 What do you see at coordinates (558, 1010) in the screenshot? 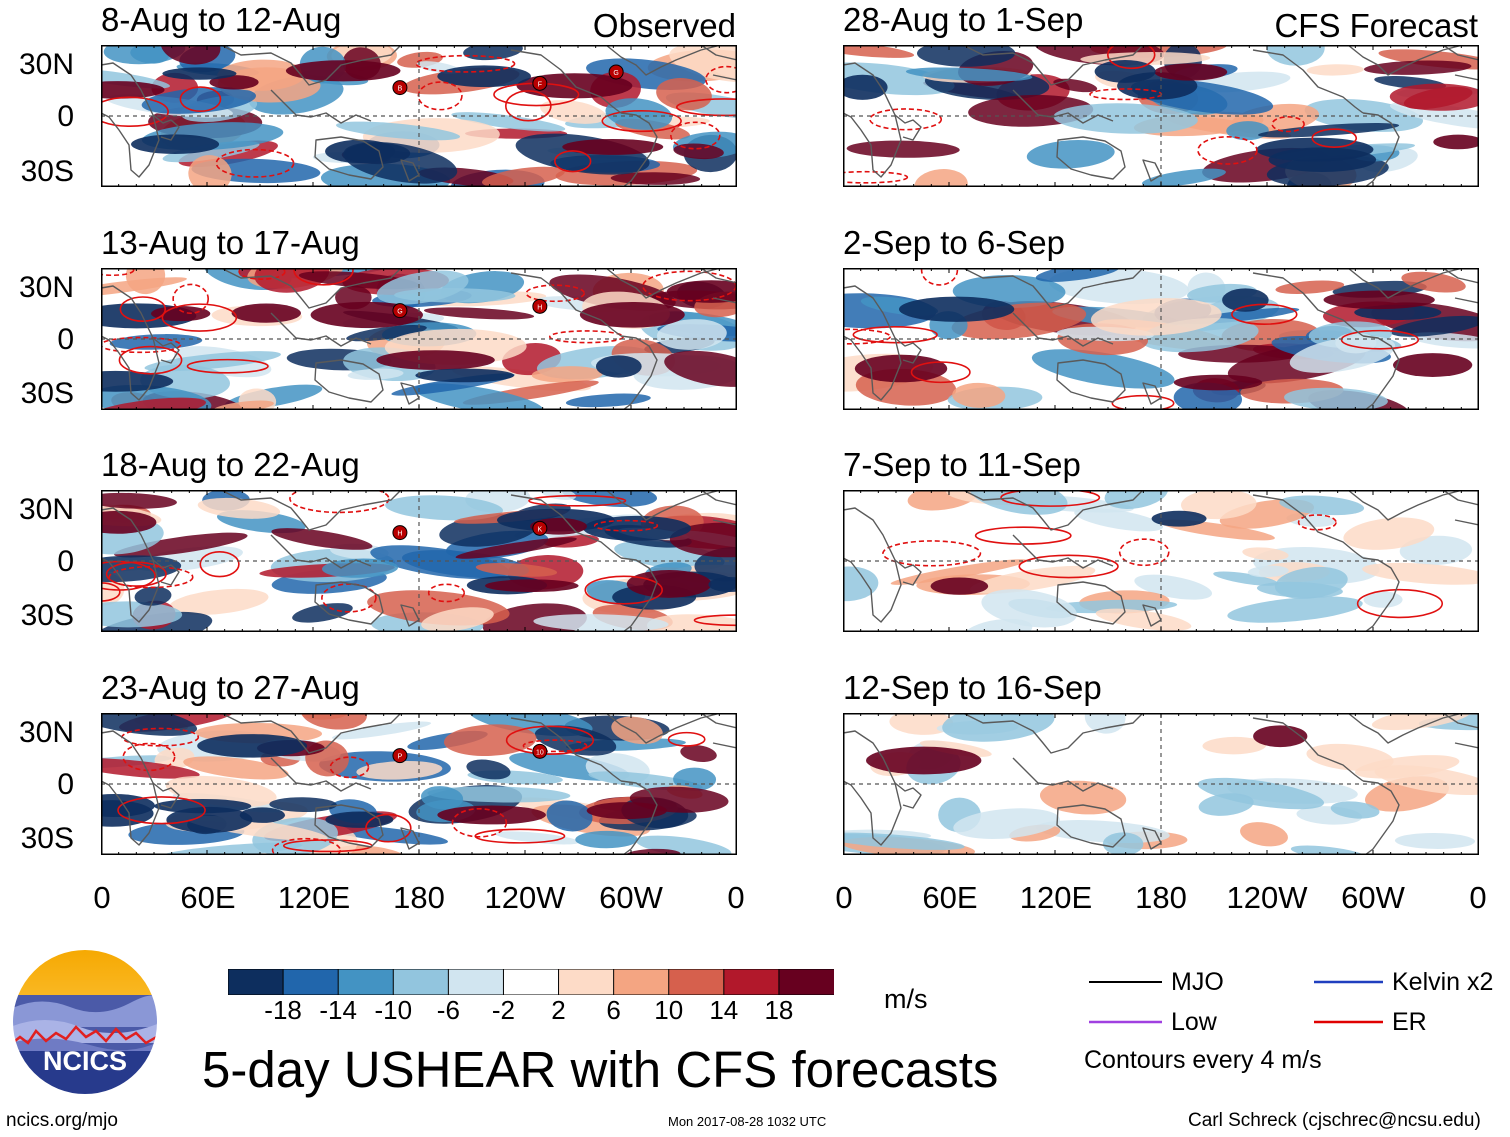
I see `colorbar-tick-label: 2` at bounding box center [558, 1010].